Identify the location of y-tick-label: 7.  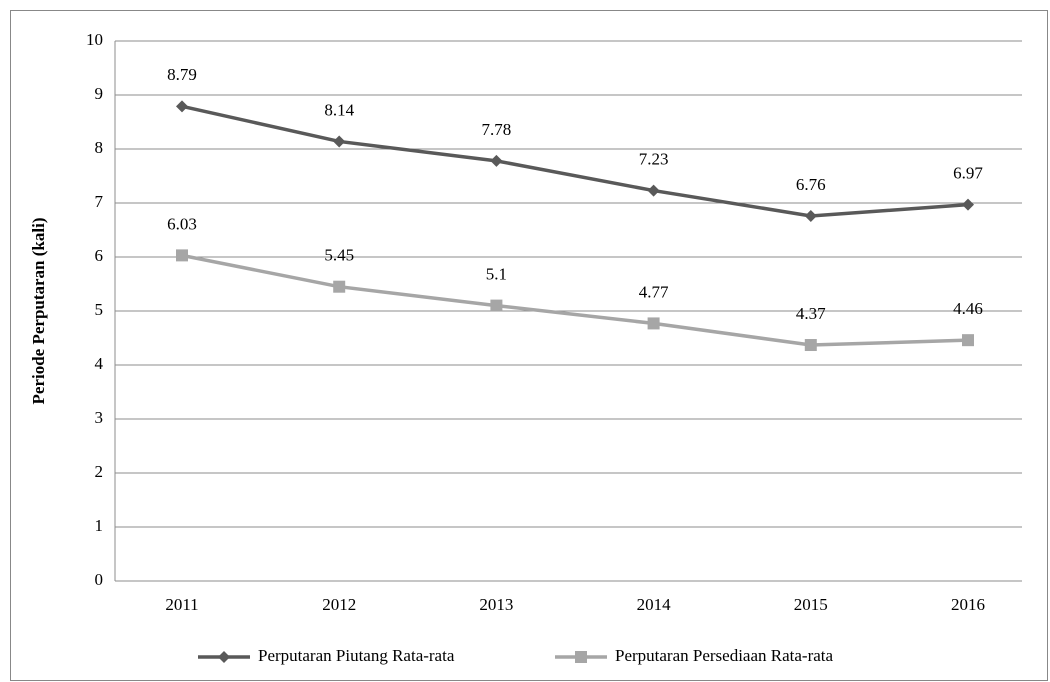
(99, 201).